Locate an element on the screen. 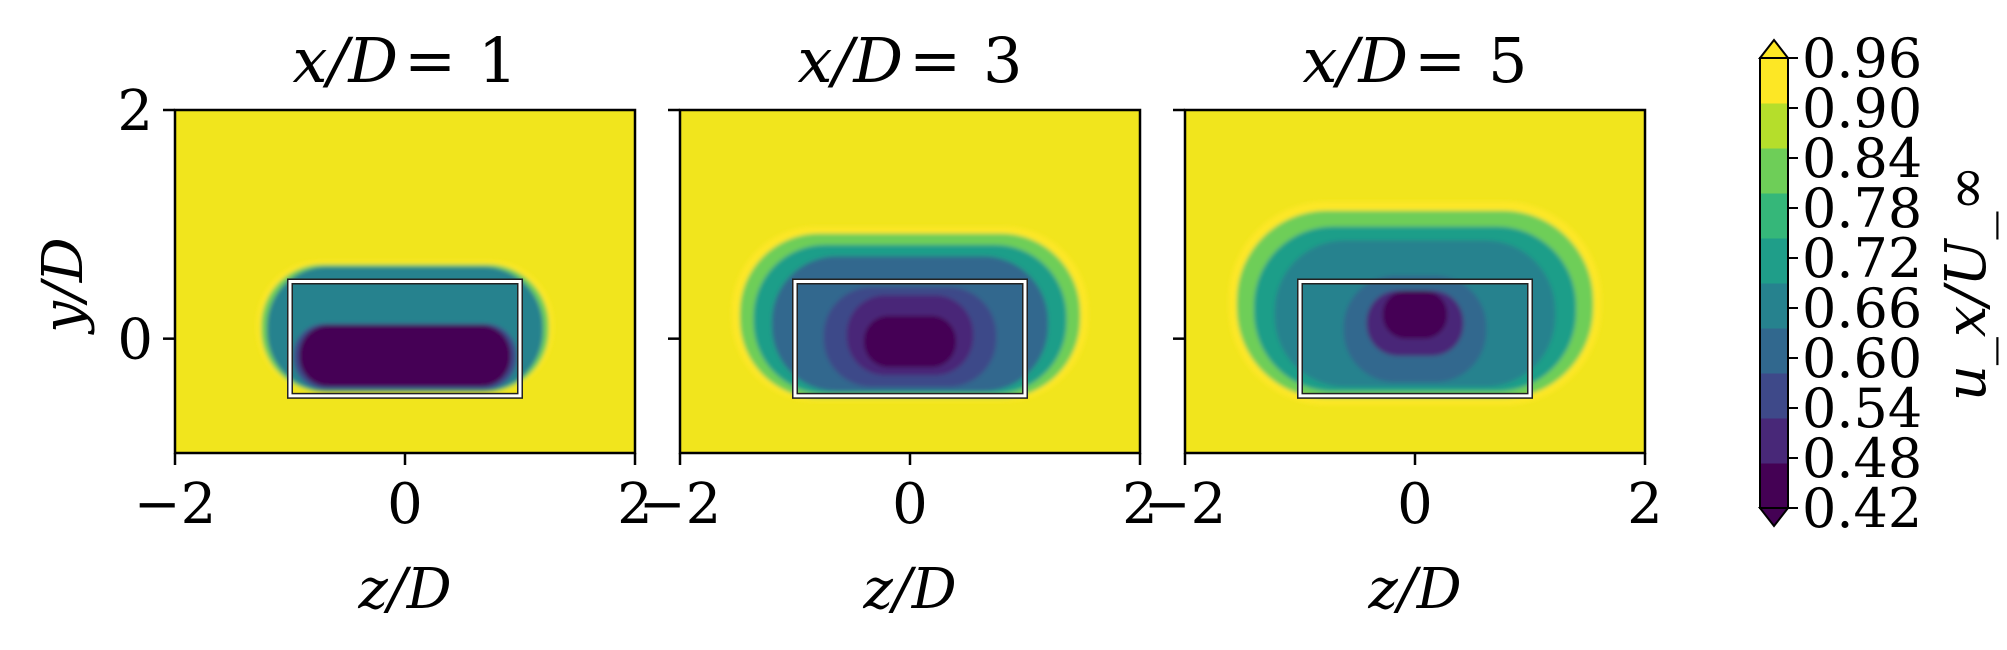  y-tick-label: 0 is located at coordinates (135, 340).